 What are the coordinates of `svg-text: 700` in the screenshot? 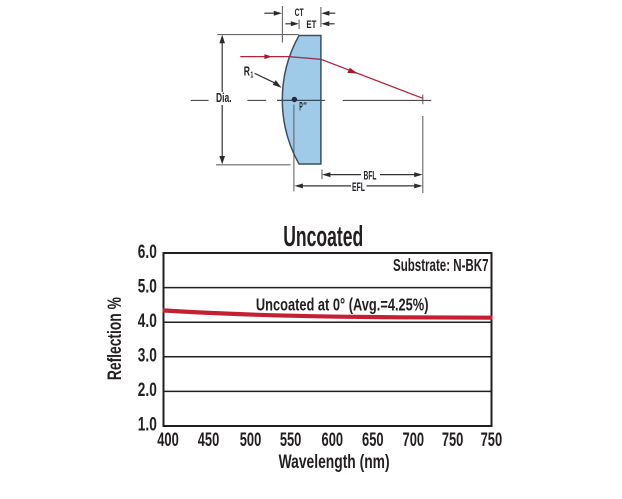 It's located at (414, 440).